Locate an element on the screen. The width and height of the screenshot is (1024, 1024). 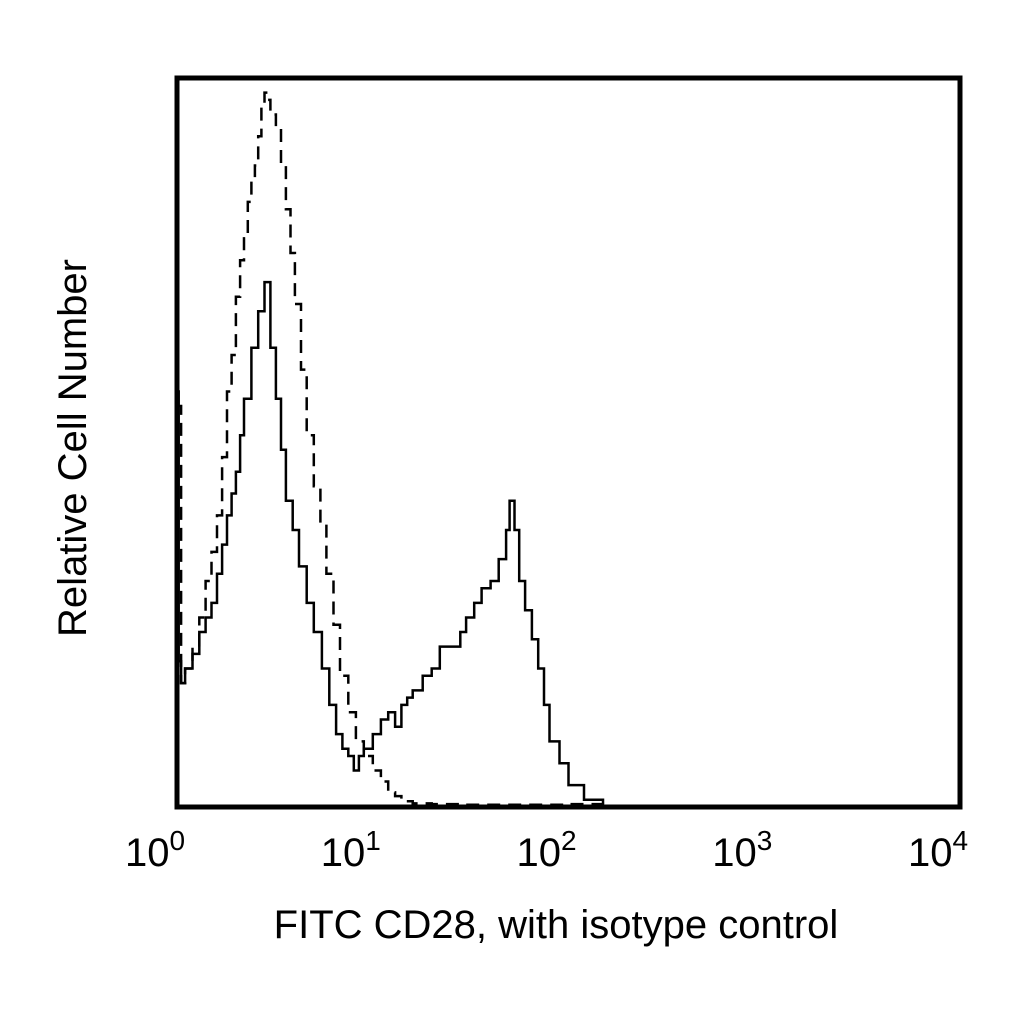
x-tick-exponent: 3 is located at coordinates (765, 840).